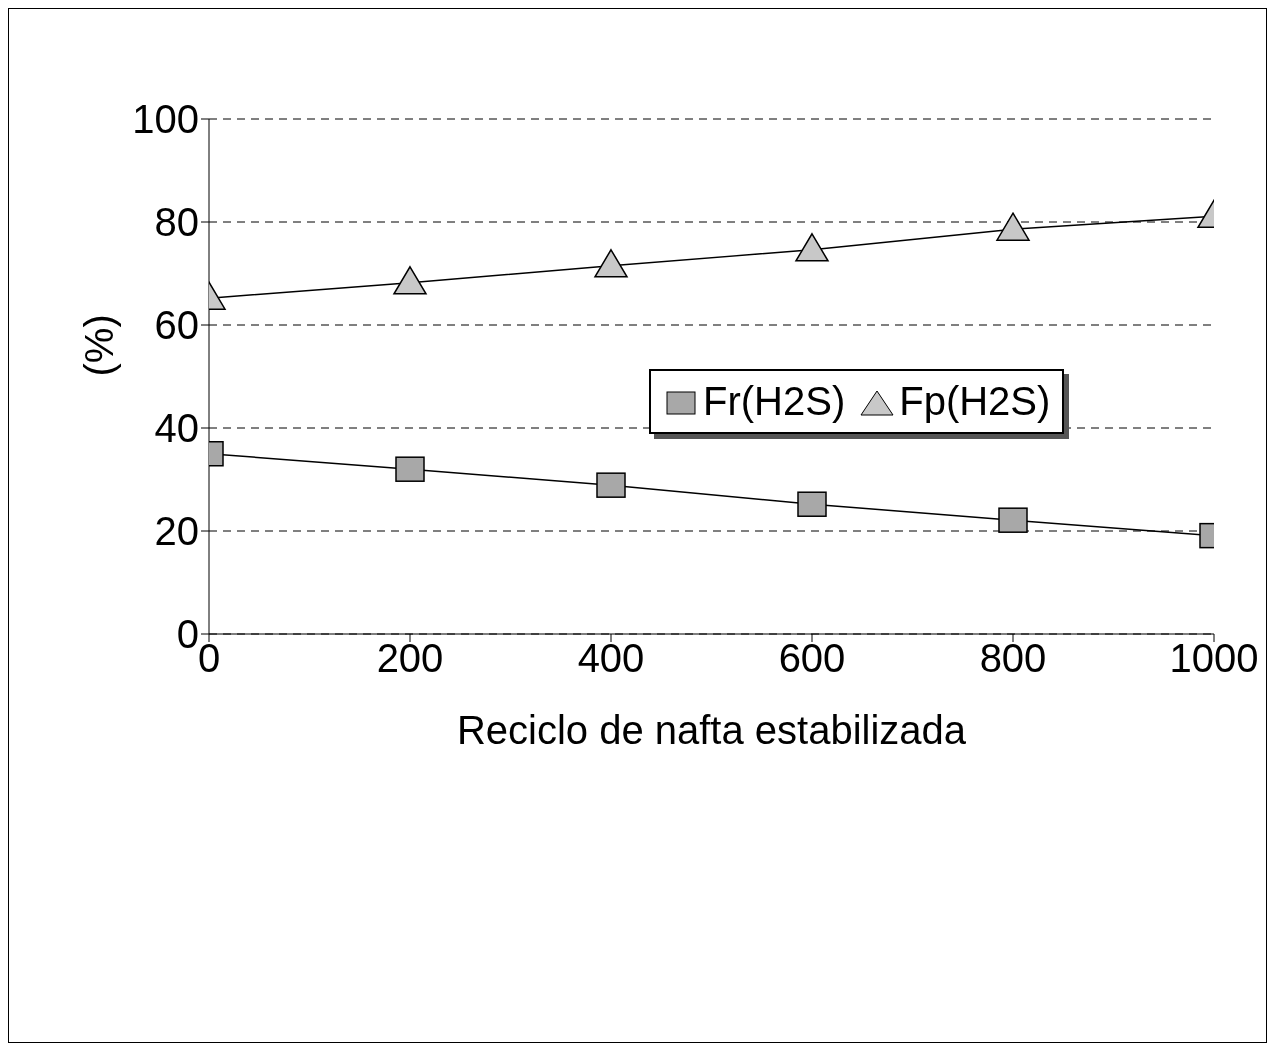 The height and width of the screenshot is (1049, 1273). I want to click on y-axis-title: (%), so click(99, 345).